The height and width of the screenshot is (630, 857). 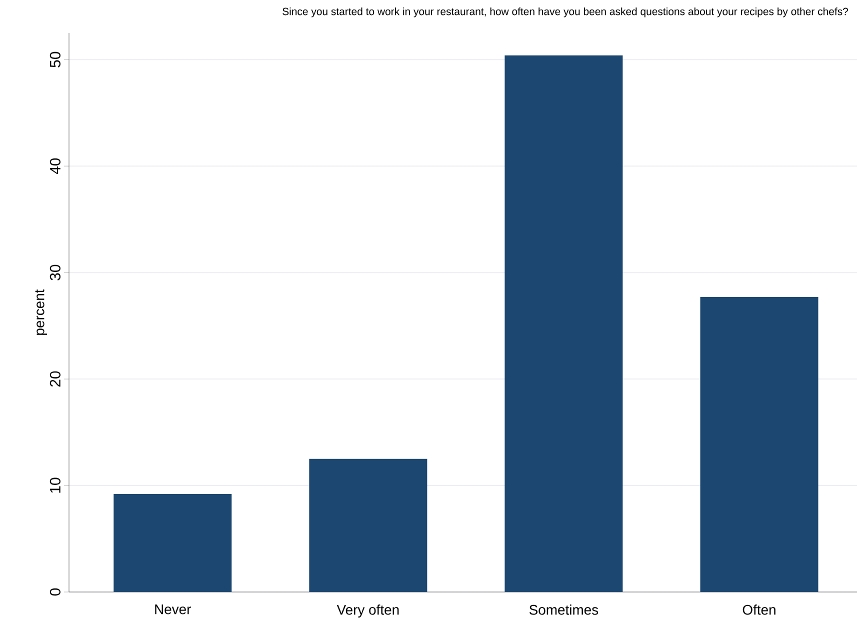 I want to click on y-axis-title: percent, so click(x=41, y=312).